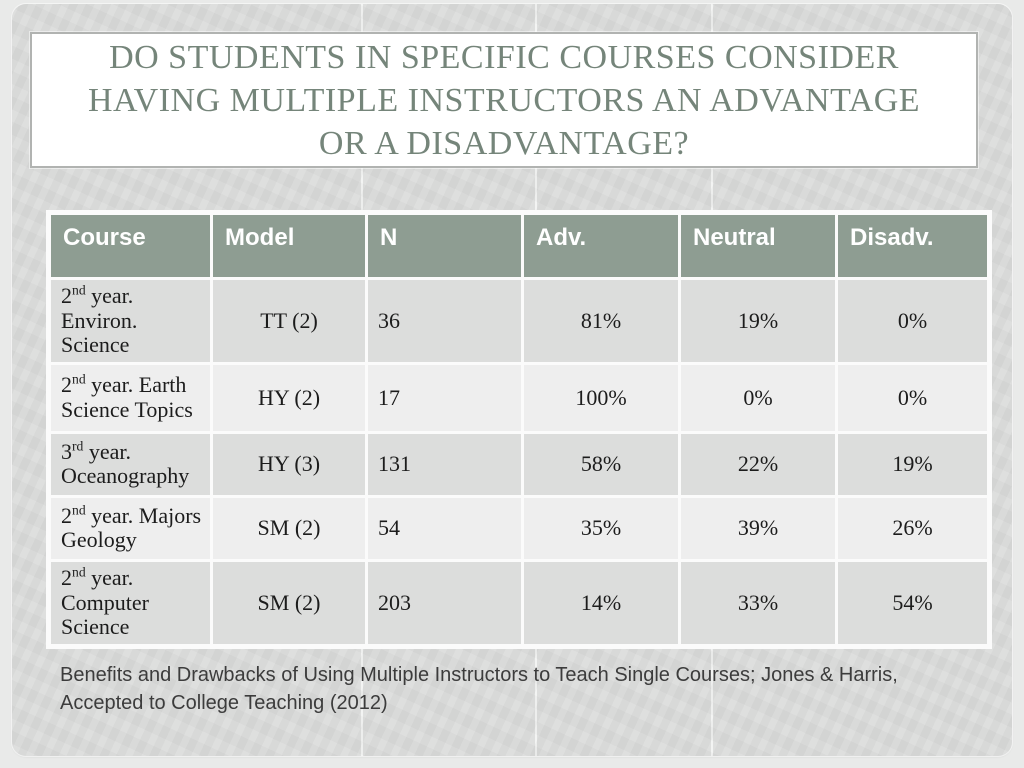 Image resolution: width=1024 pixels, height=768 pixels. Describe the element at coordinates (99, 320) in the screenshot. I see `course-name: year. Environ. Science` at that location.